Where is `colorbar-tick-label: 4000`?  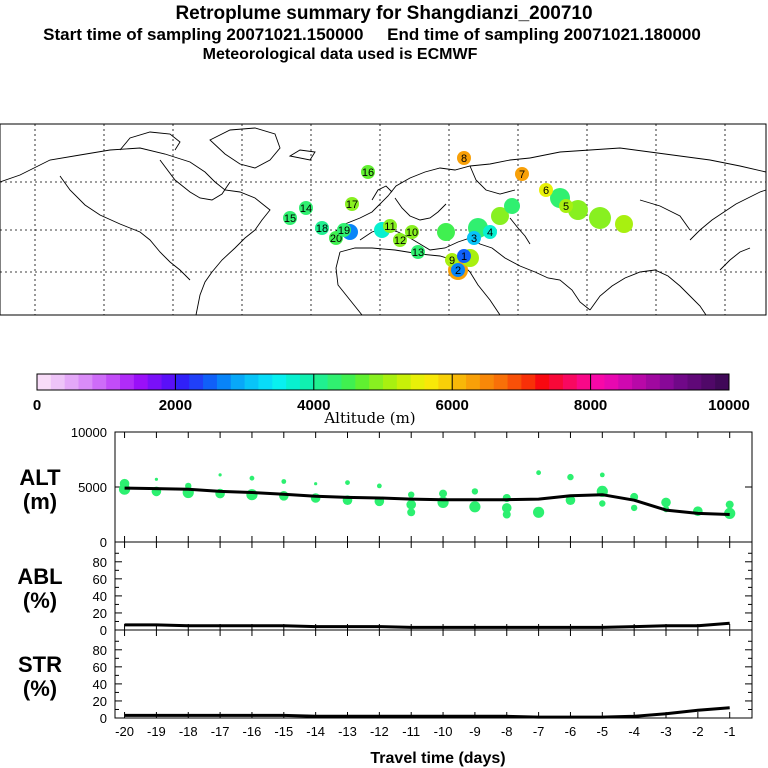 colorbar-tick-label: 4000 is located at coordinates (313, 405).